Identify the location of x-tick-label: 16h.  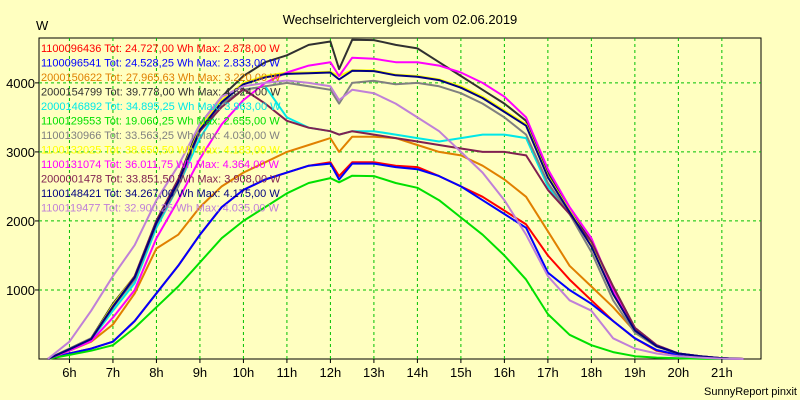
(505, 372).